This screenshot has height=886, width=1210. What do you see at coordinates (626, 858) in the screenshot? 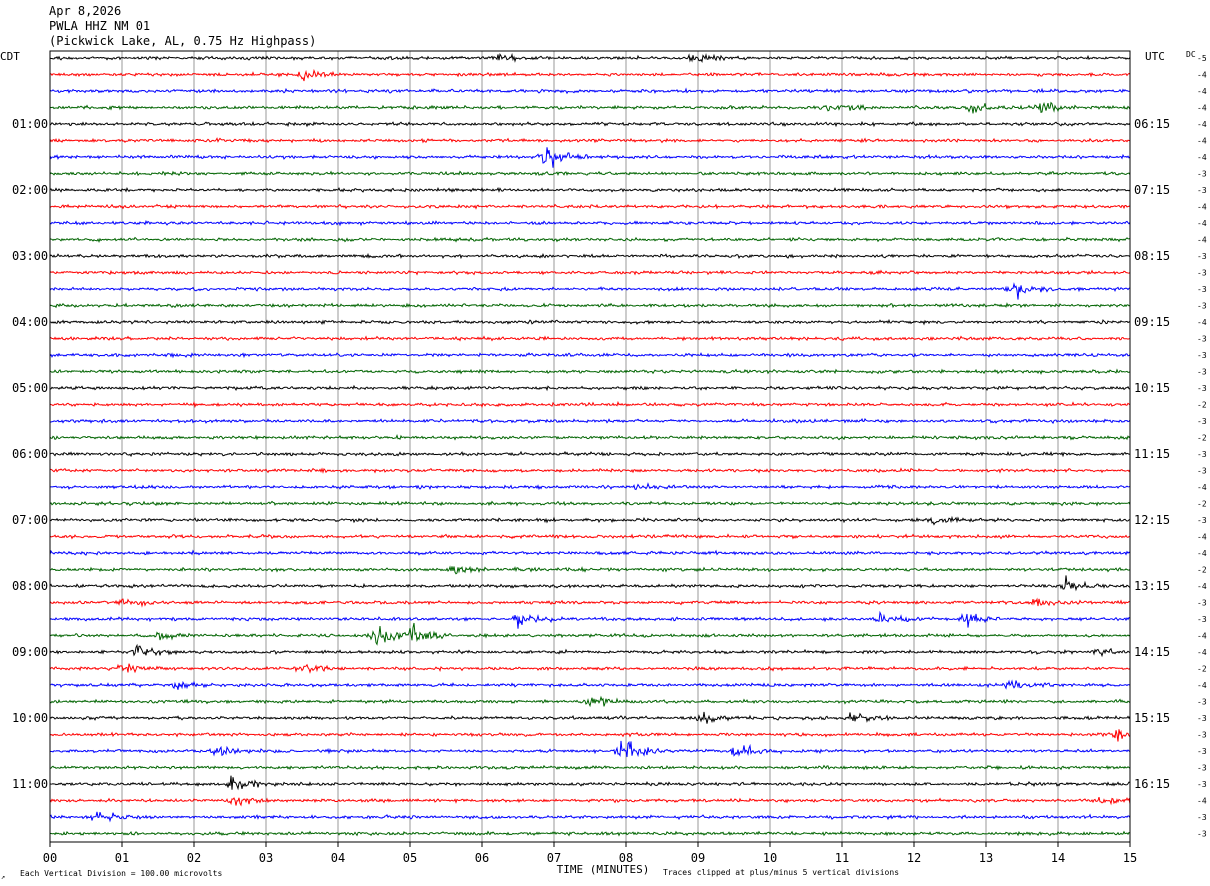
I see `x-tick-label: 08` at bounding box center [626, 858].